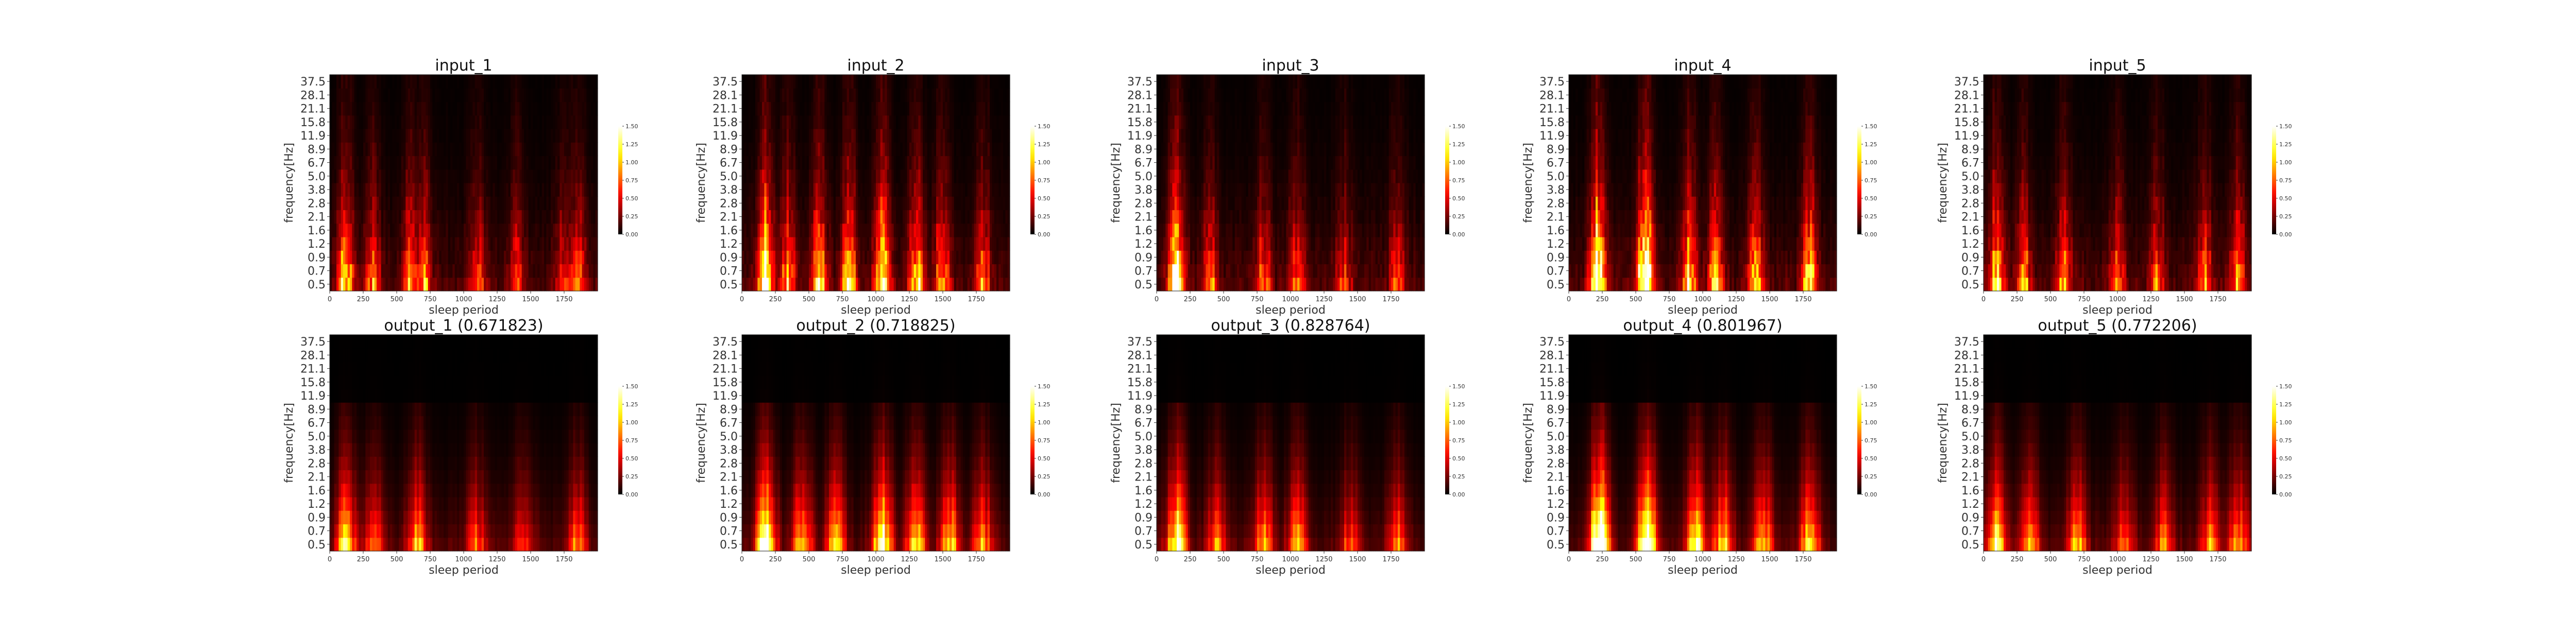 The width and height of the screenshot is (2576, 618). Describe the element at coordinates (1044, 144) in the screenshot. I see `colorbar-tick-label: 1.25` at that location.